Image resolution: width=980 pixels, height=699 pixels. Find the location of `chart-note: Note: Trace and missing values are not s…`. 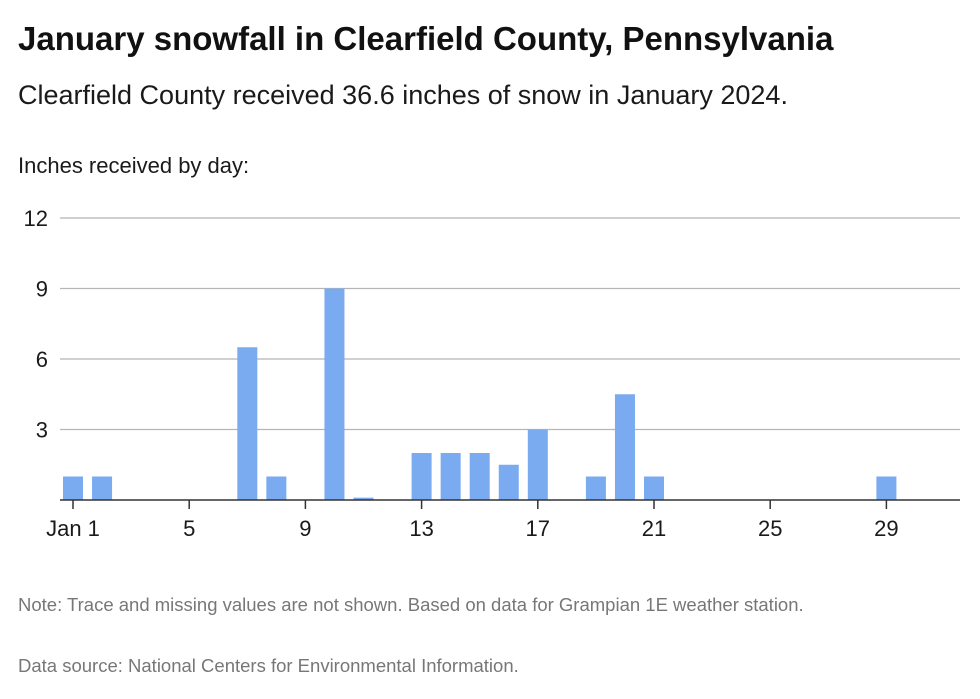

chart-note: Note: Trace and missing values are not s… is located at coordinates (411, 604).